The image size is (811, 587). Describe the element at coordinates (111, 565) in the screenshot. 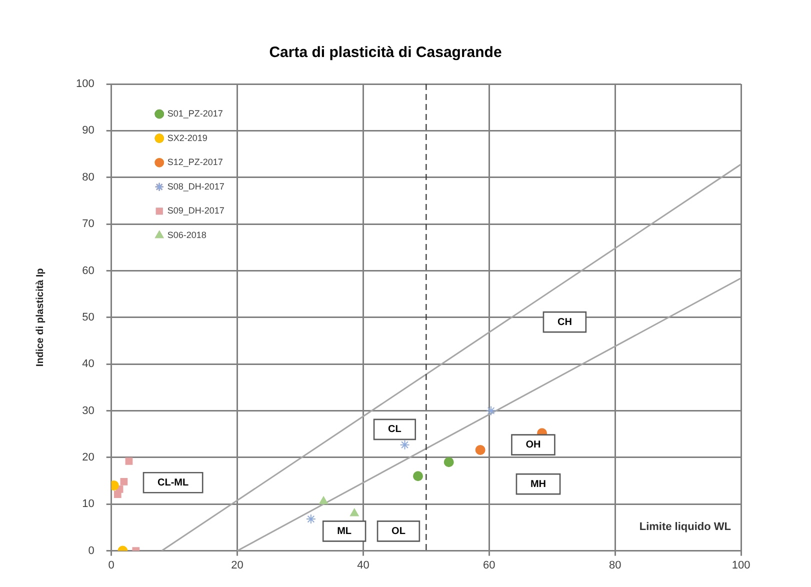

I see `x-tick-label: 0` at that location.